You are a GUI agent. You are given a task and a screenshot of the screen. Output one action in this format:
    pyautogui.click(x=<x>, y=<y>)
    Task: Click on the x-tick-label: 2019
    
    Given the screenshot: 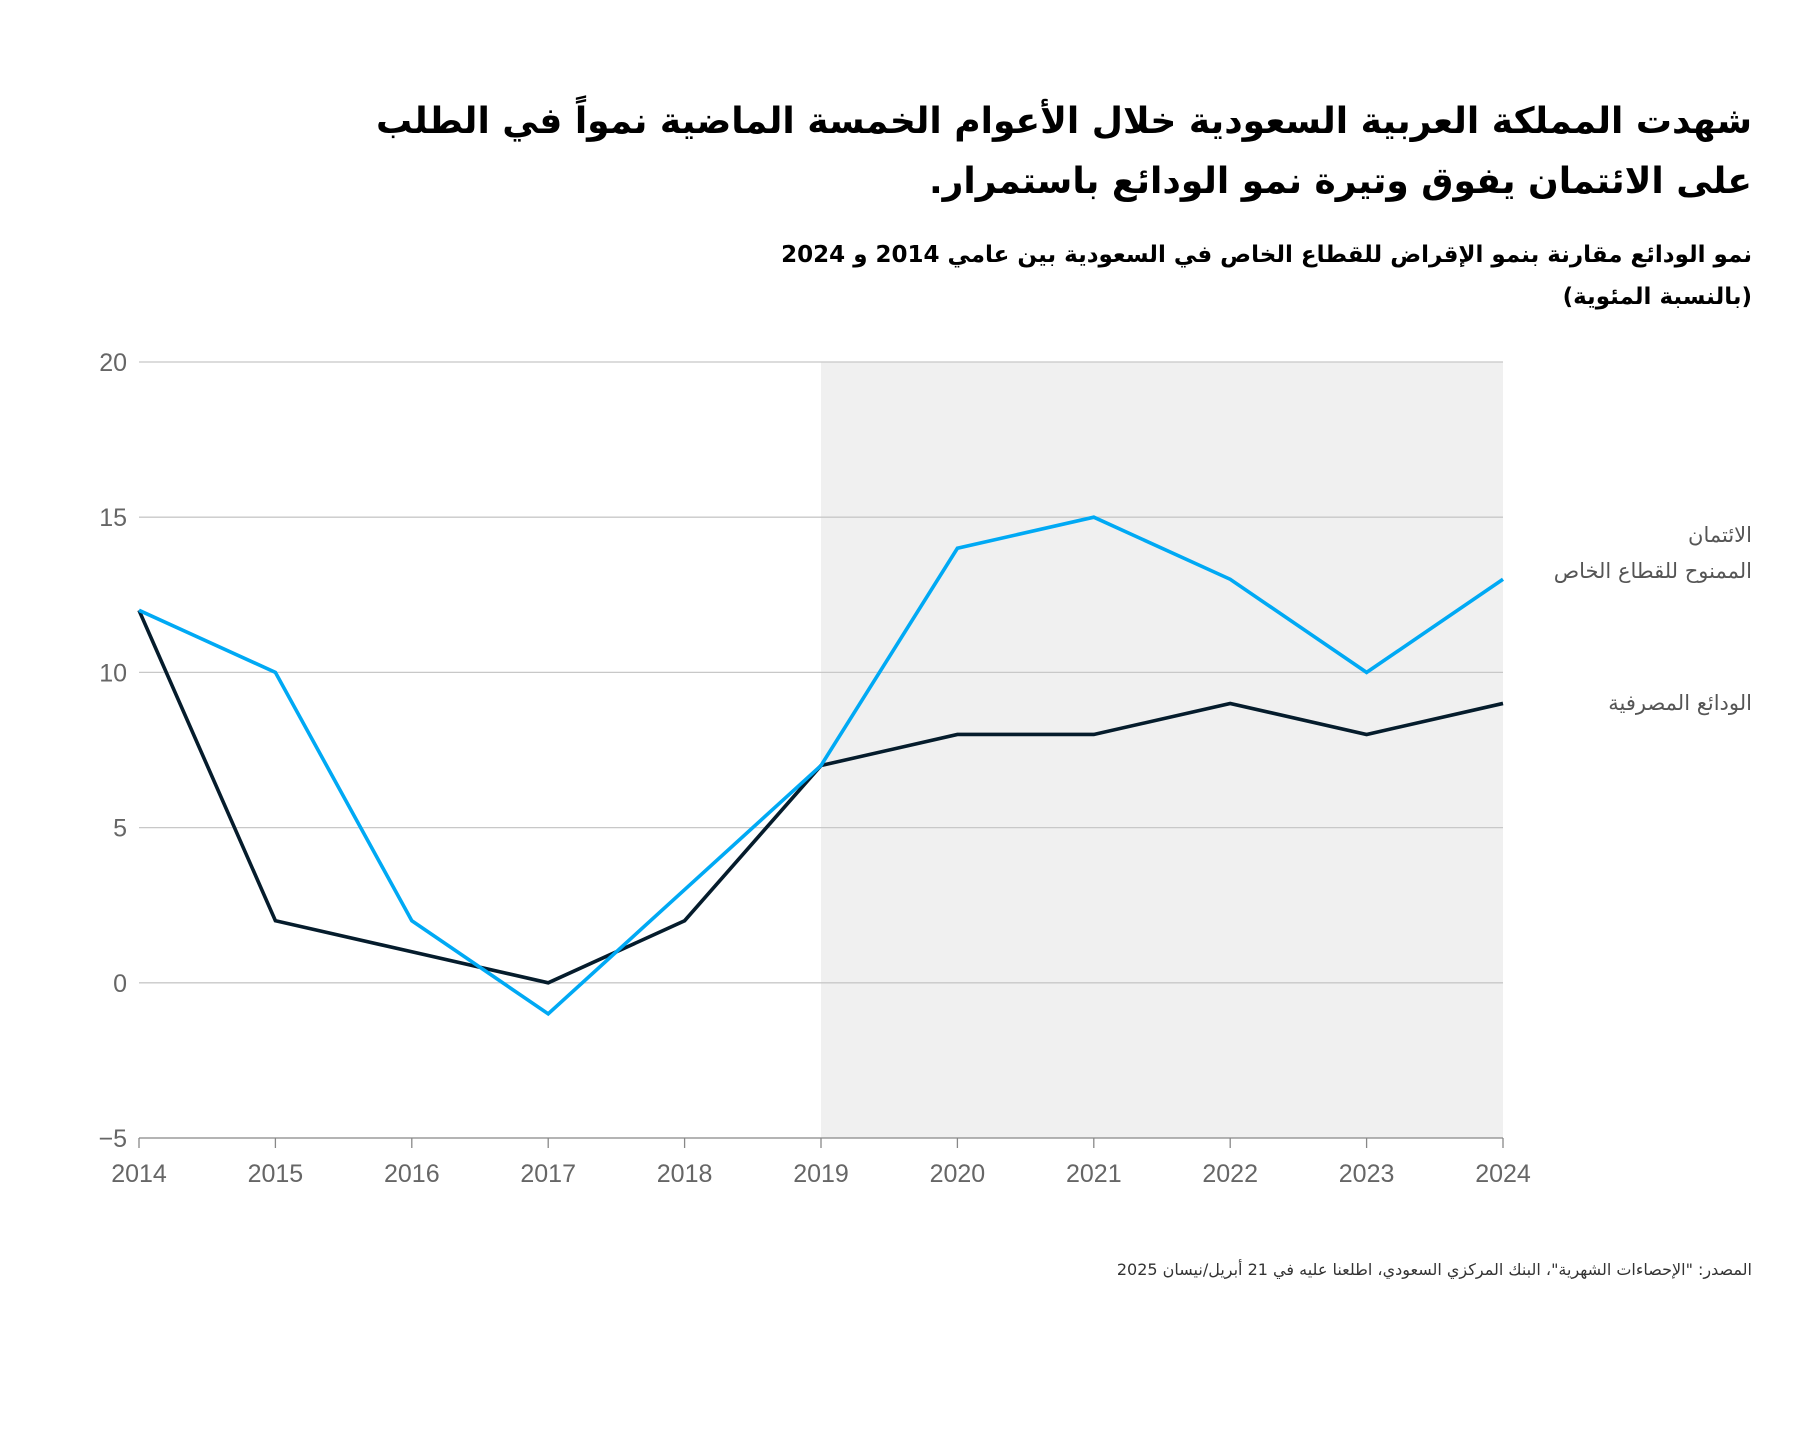 What is the action you would take?
    pyautogui.click(x=821, y=1174)
    